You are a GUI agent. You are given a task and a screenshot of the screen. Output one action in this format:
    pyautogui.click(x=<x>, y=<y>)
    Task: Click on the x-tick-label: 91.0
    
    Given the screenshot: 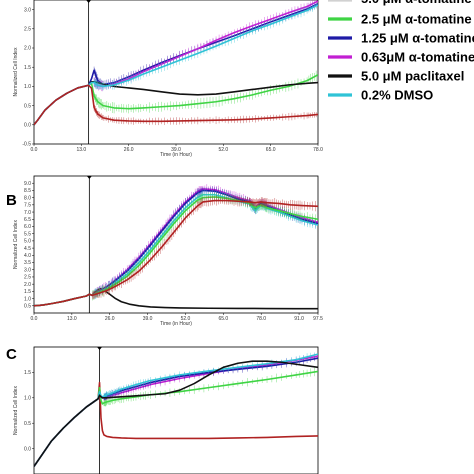 What is the action you would take?
    pyautogui.click(x=299, y=319)
    